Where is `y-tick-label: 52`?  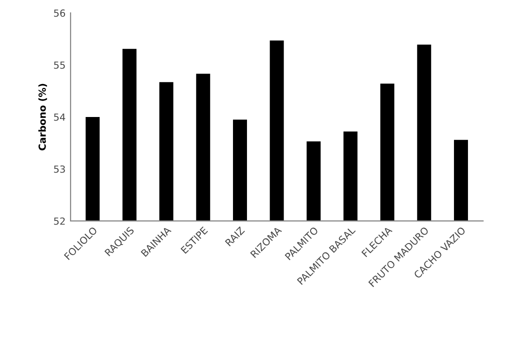
y-tick-label: 52 is located at coordinates (59, 221).